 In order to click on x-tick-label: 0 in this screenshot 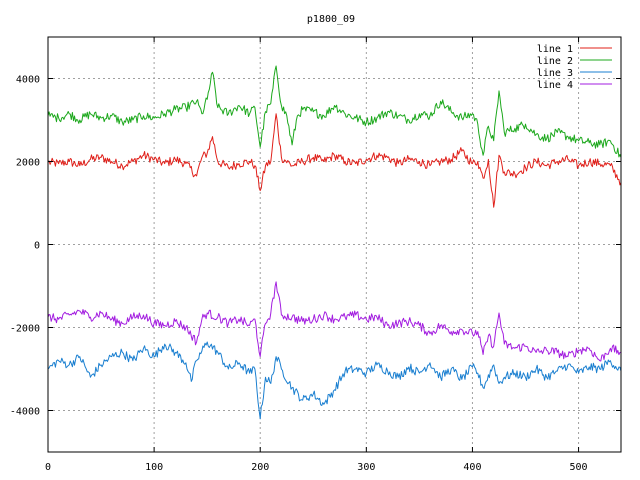, I will do `click(48, 467)`.